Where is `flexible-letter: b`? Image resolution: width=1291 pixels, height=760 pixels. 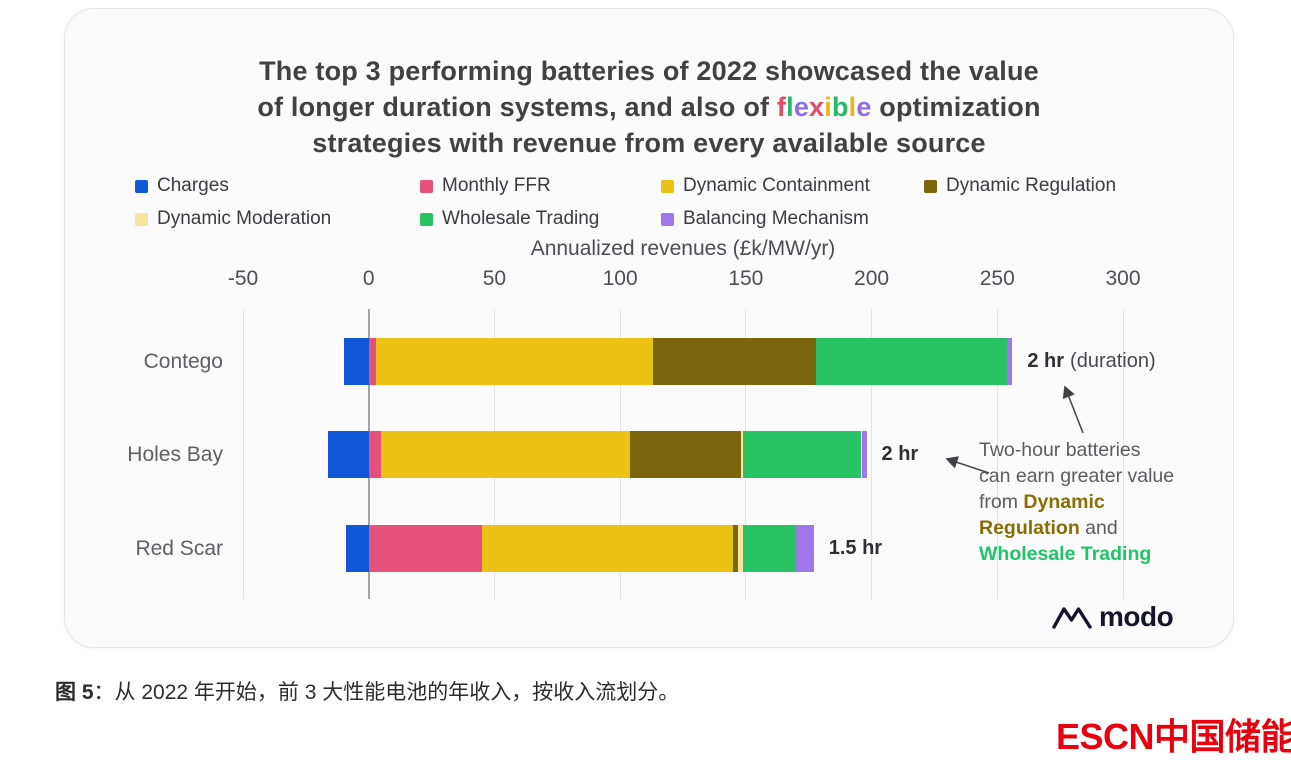 flexible-letter: b is located at coordinates (840, 107).